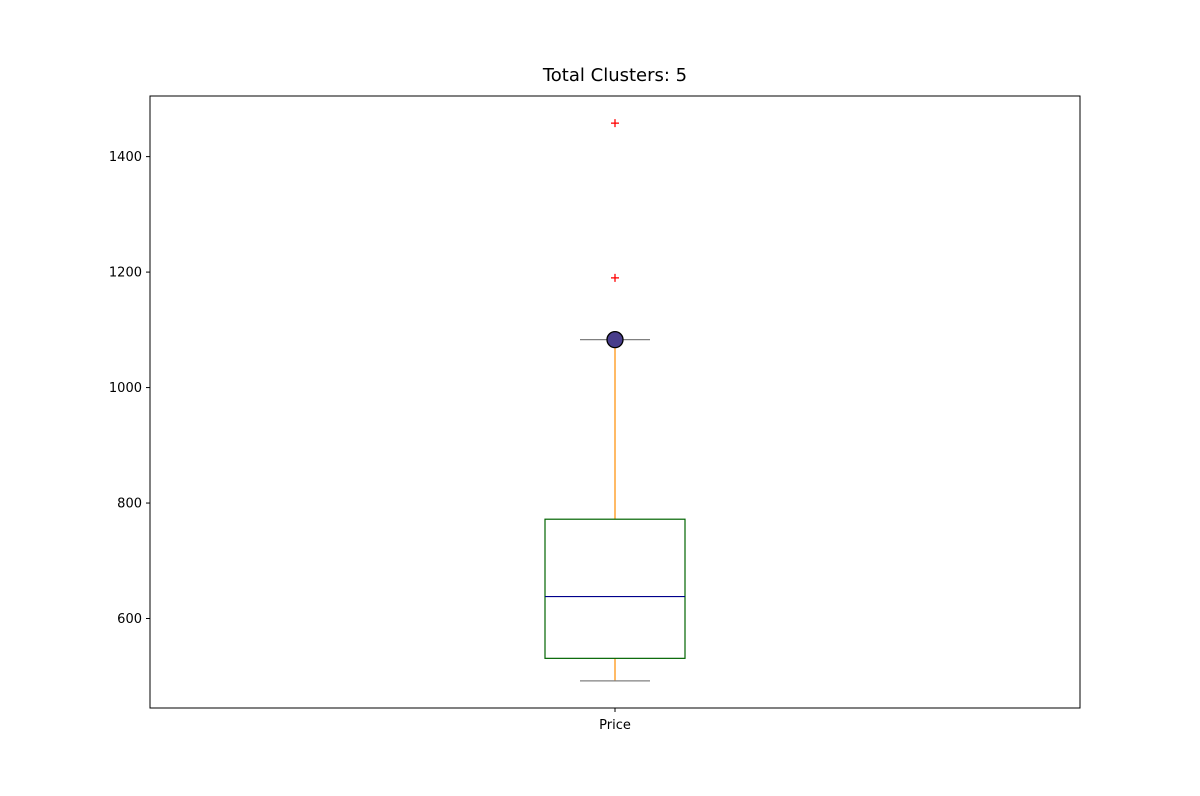 The width and height of the screenshot is (1200, 796). I want to click on y-tick-label: 1000, so click(125, 388).